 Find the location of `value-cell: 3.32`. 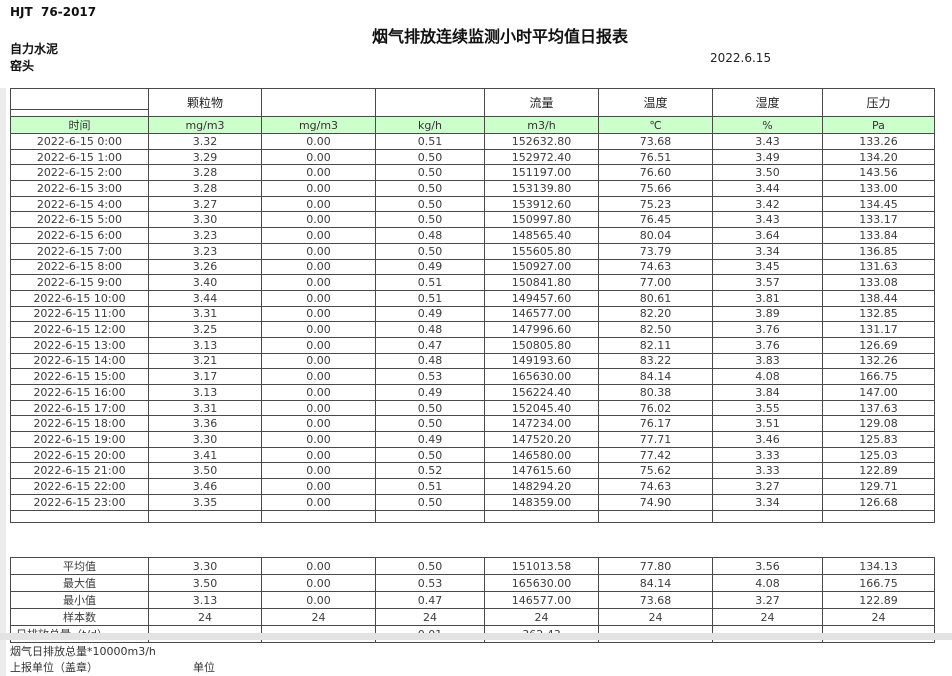

value-cell: 3.32 is located at coordinates (205, 141).